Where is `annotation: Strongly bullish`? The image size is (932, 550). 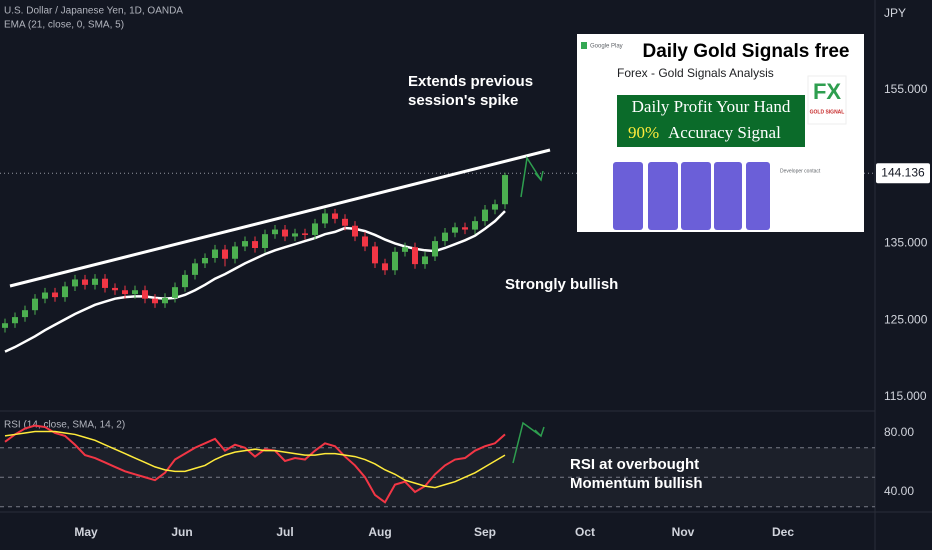 annotation: Strongly bullish is located at coordinates (561, 284).